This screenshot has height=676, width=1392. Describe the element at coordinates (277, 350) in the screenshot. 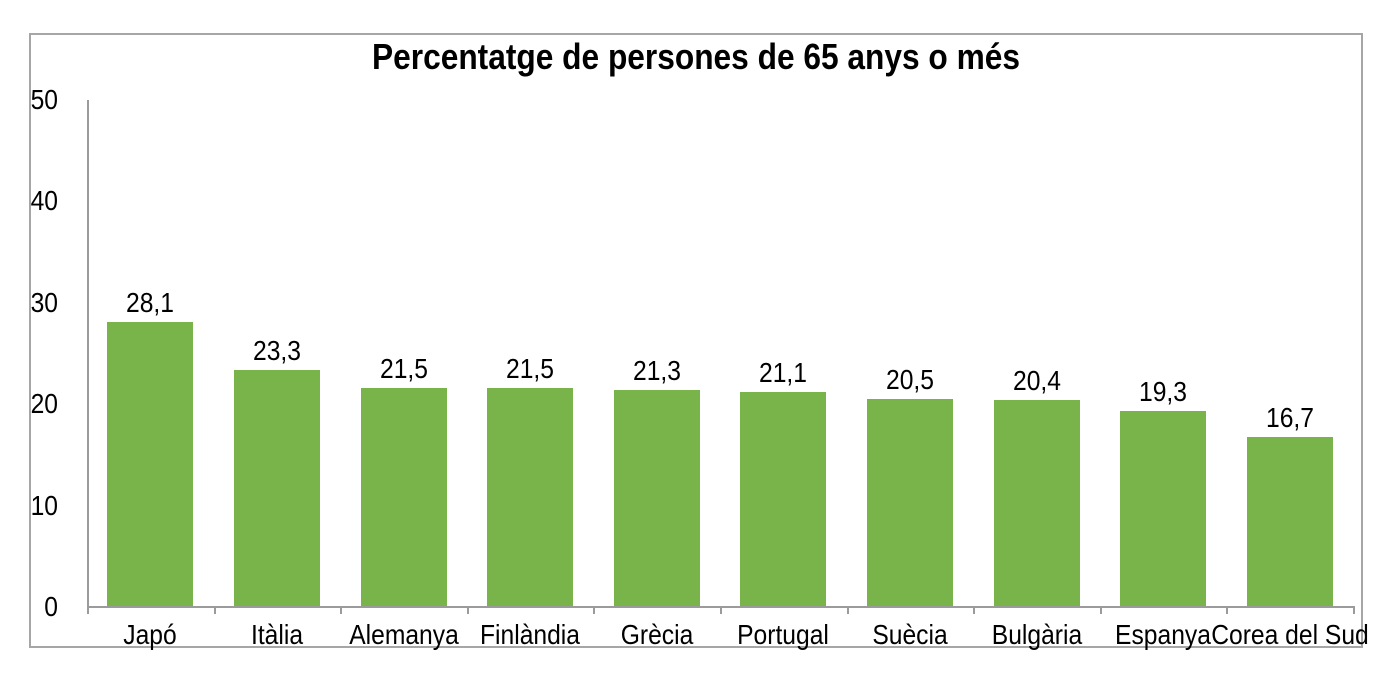

I see `bar-value-label-2: 23,3` at that location.